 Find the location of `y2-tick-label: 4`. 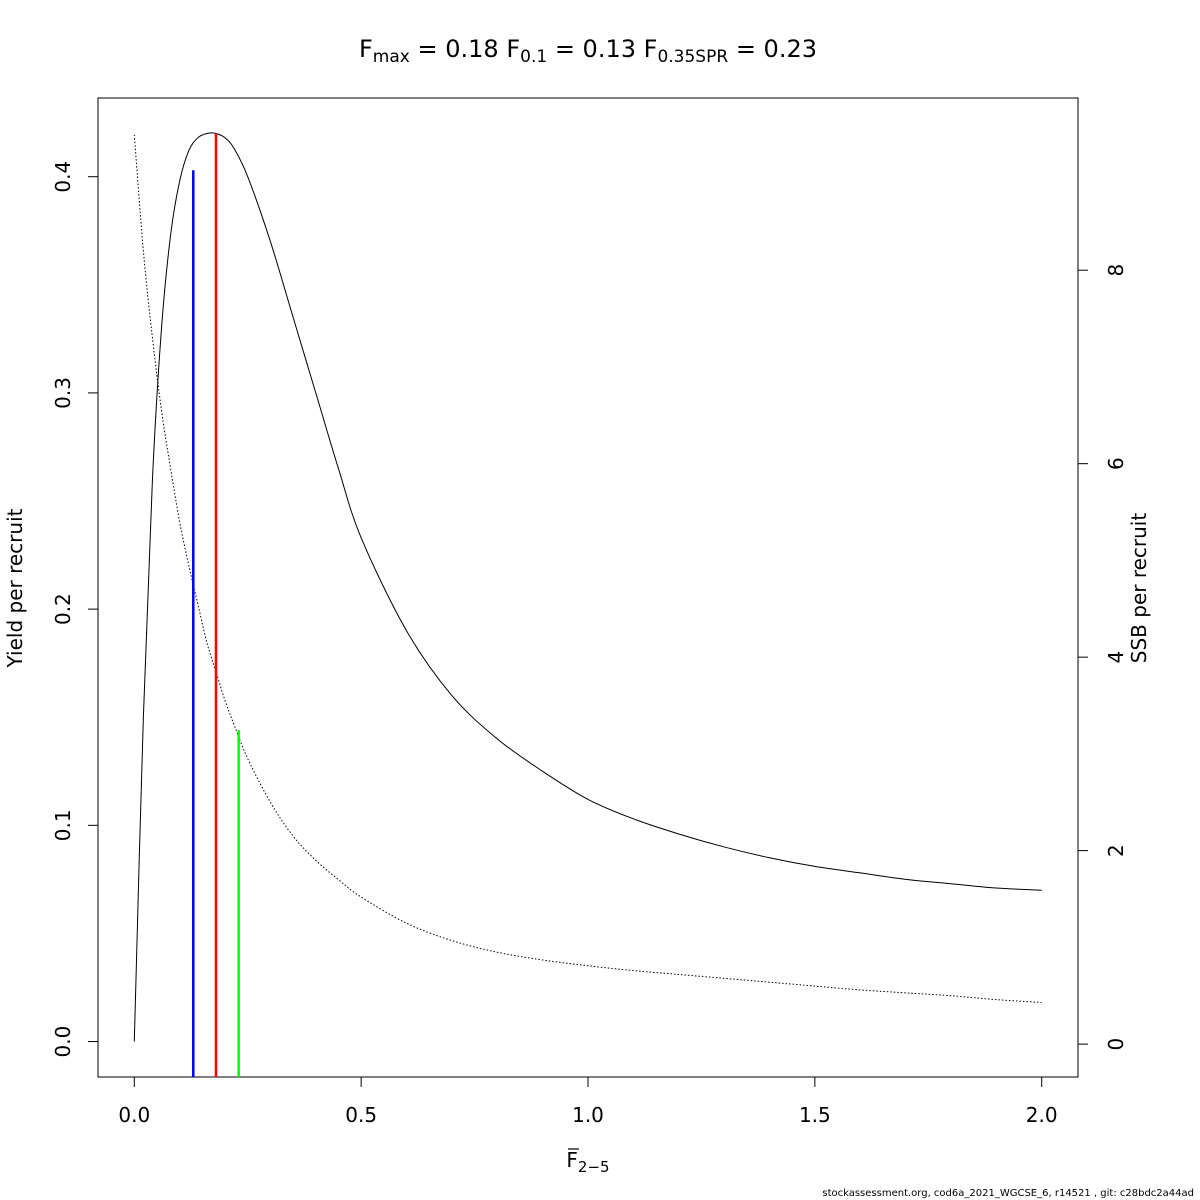

y2-tick-label: 4 is located at coordinates (1116, 657).